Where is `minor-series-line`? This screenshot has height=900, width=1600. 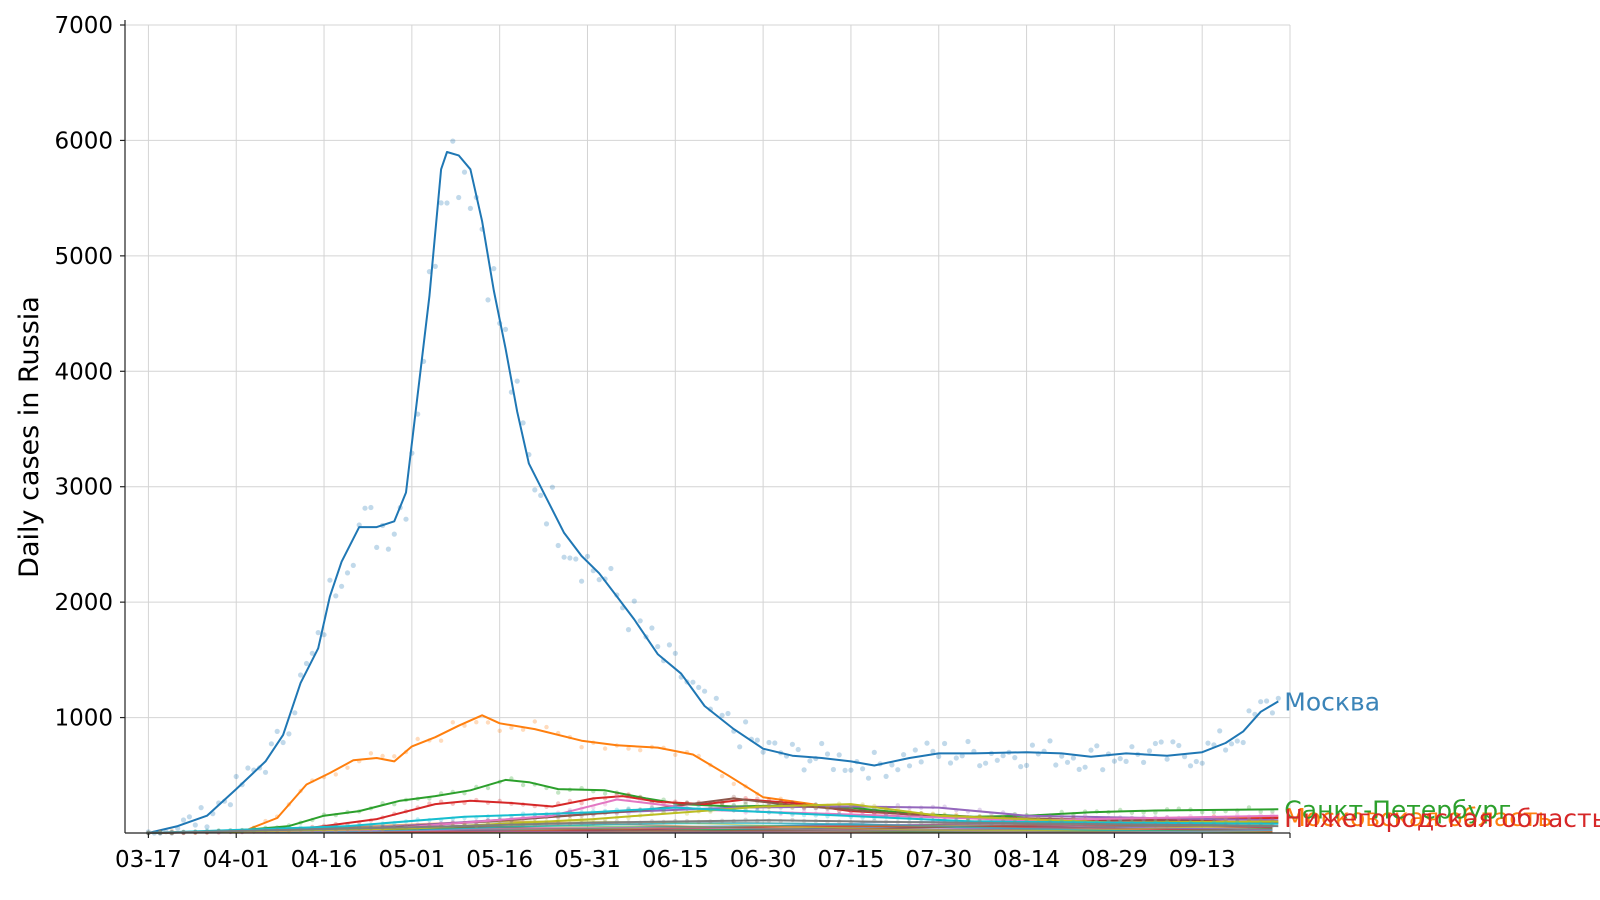
minor-series-line is located at coordinates (710, 827).